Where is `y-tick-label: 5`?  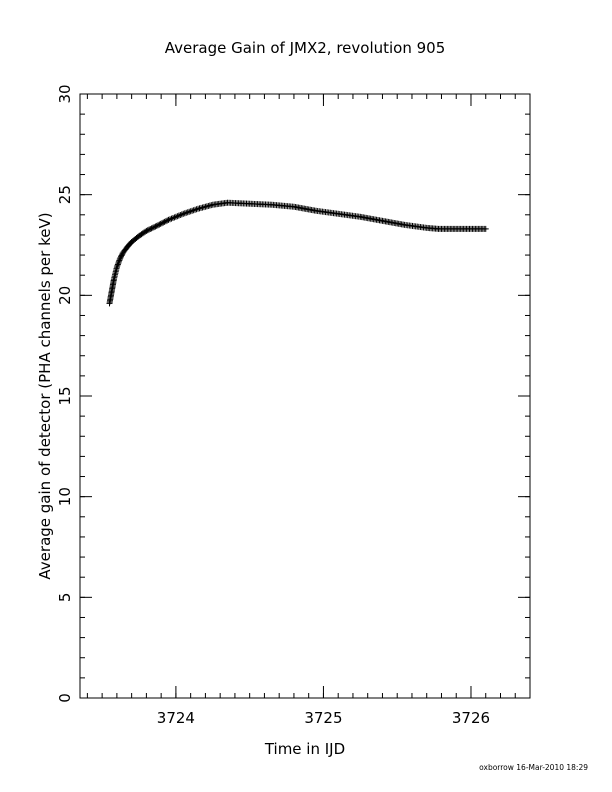 y-tick-label: 5 is located at coordinates (65, 598).